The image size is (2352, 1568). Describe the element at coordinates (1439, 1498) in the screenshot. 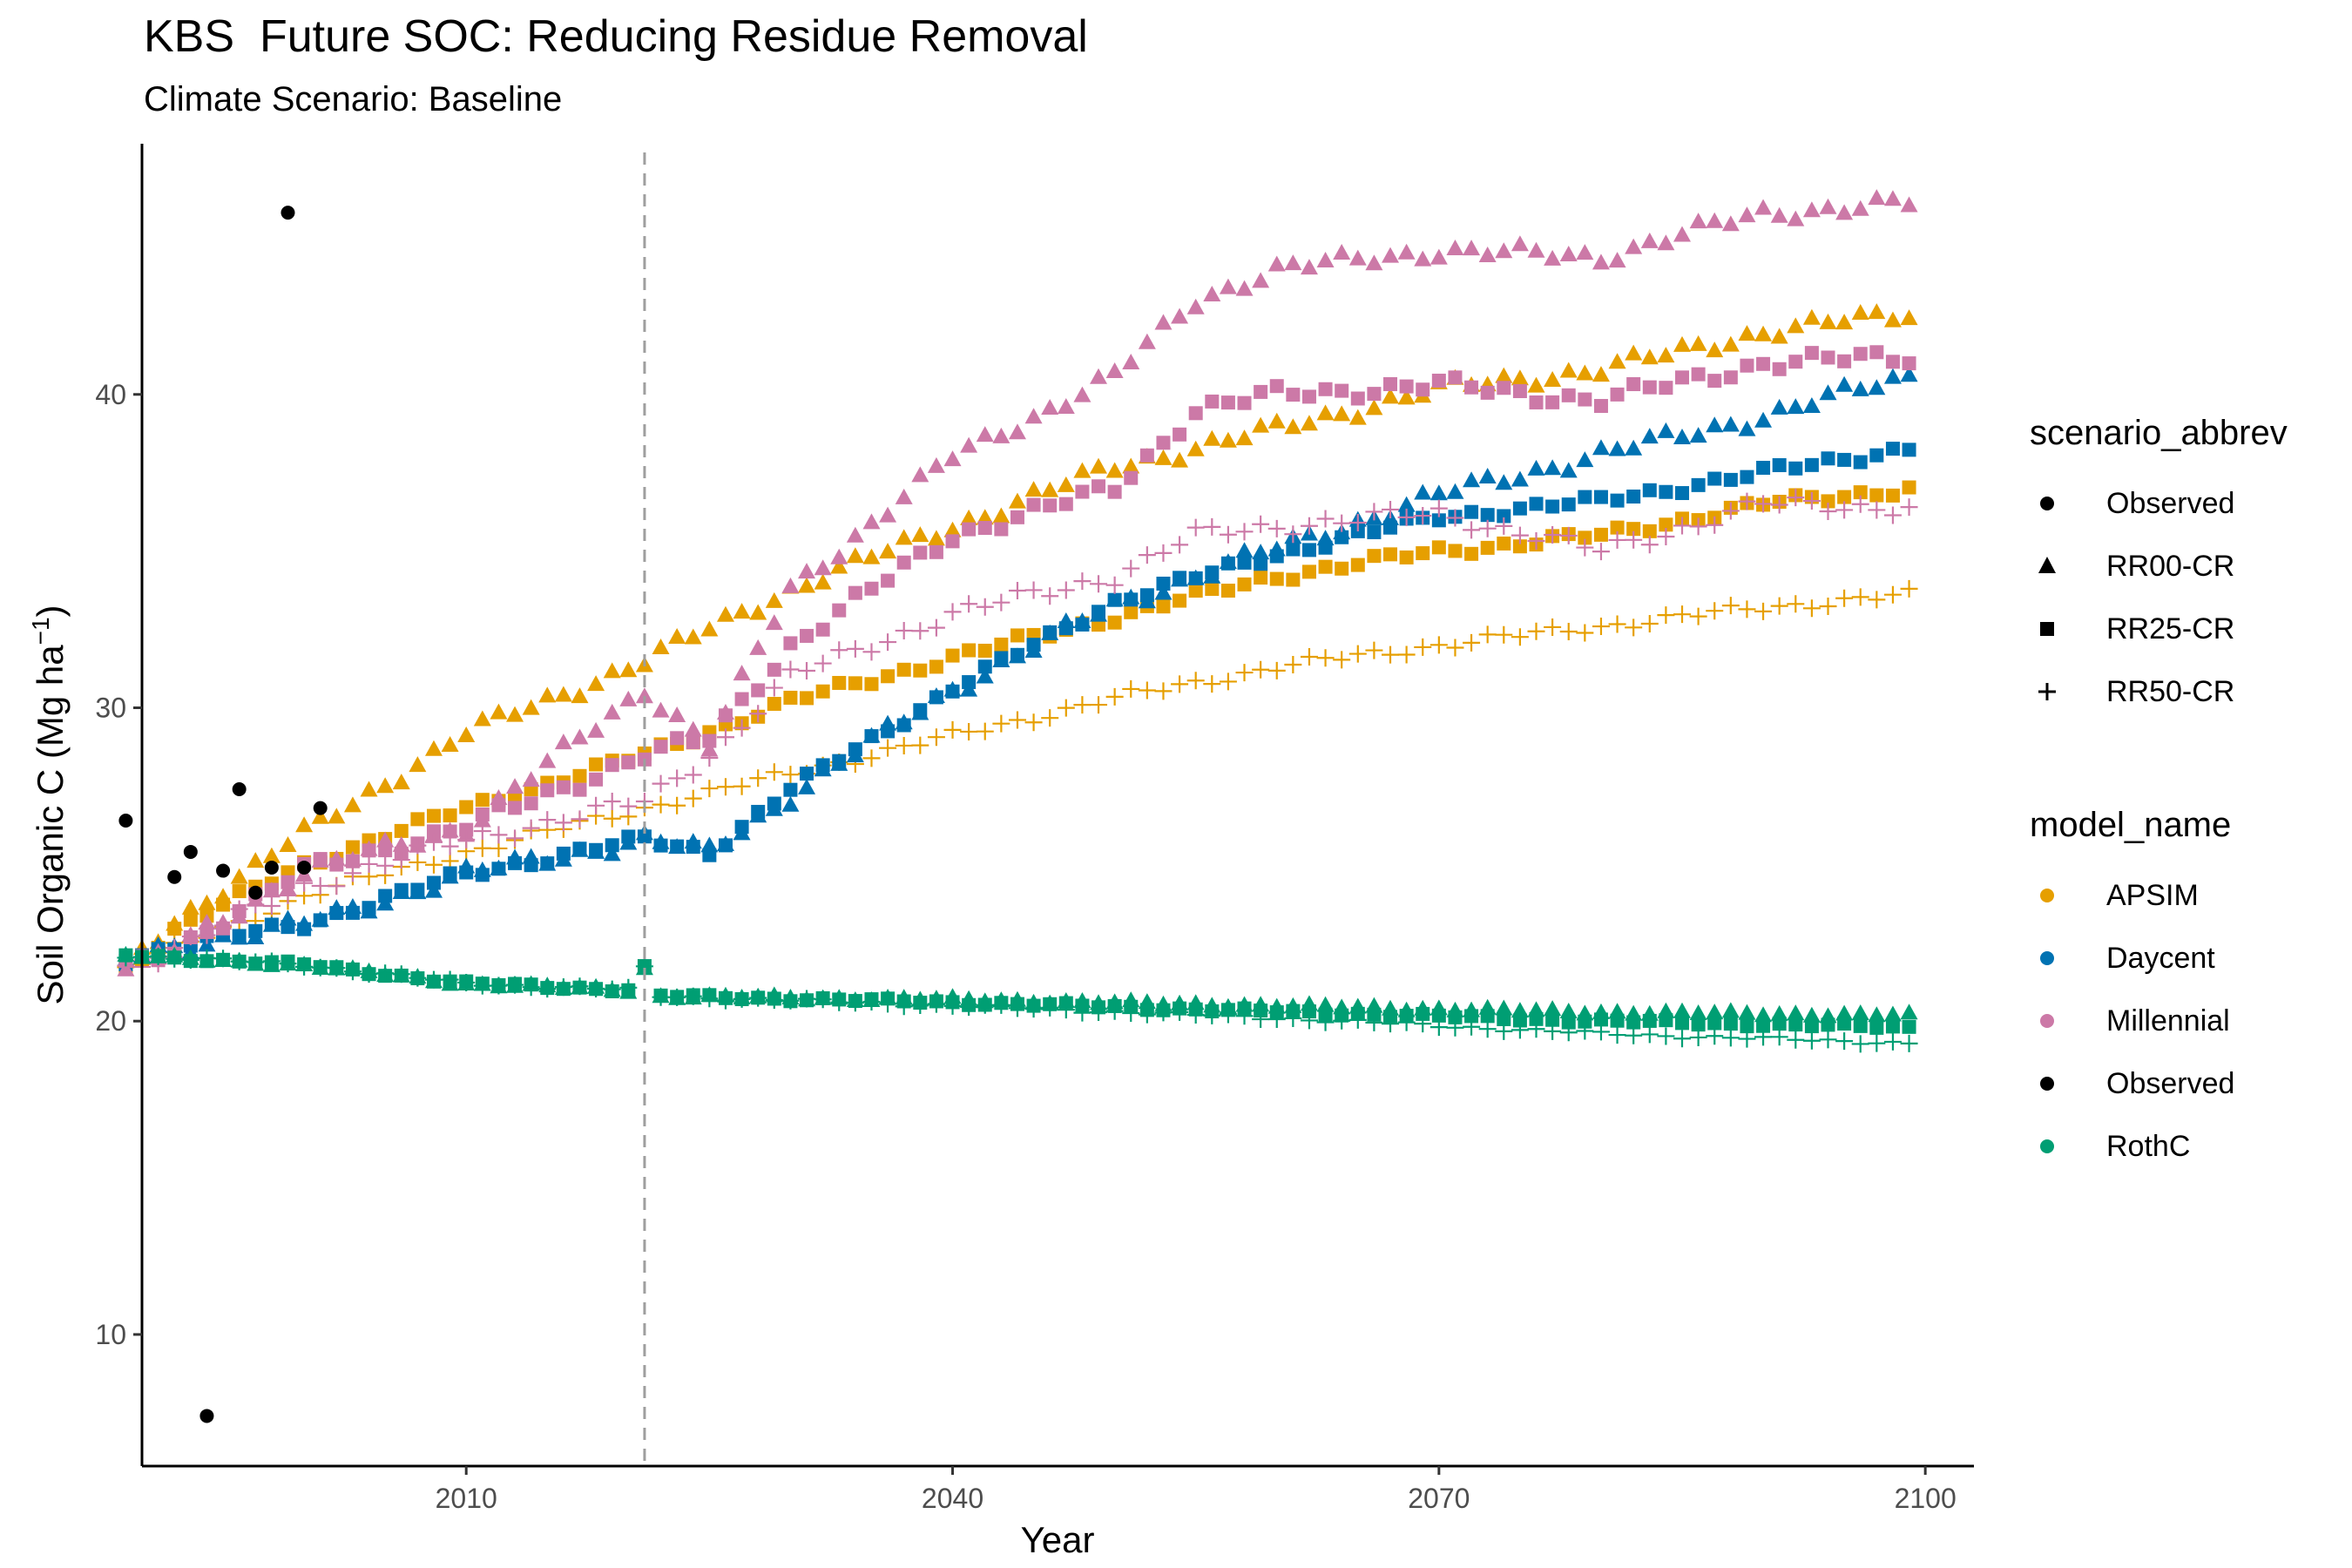

I see `x-tick-label: 2070` at that location.